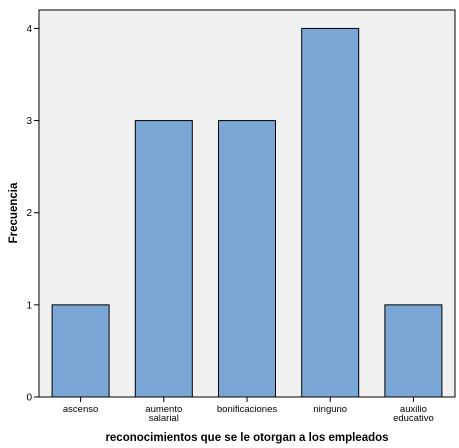  What do you see at coordinates (330, 409) in the screenshot?
I see `x-tick-label: ninguno` at bounding box center [330, 409].